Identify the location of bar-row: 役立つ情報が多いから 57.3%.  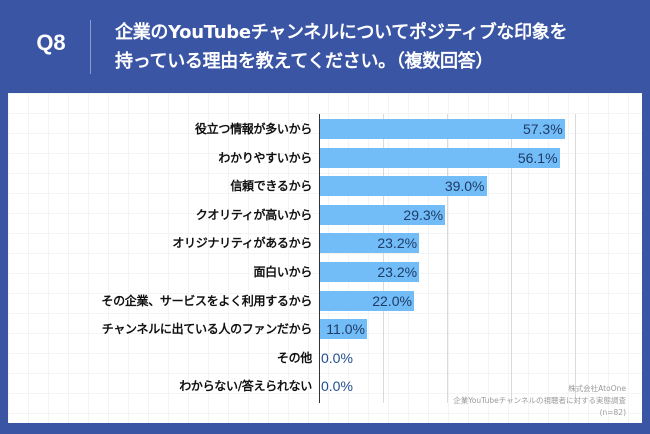
(325, 129).